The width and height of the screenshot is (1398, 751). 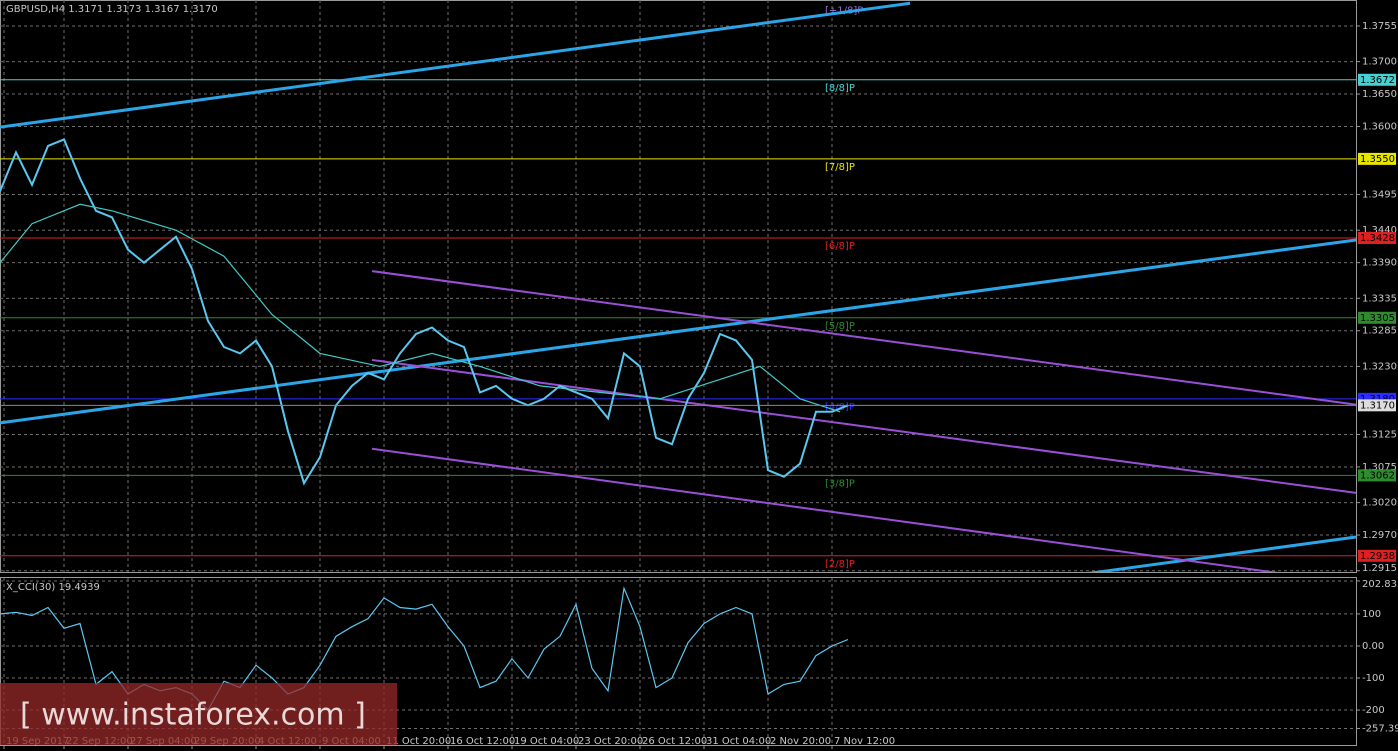 I want to click on y-tick-label: 1.2915, so click(x=1379, y=568).